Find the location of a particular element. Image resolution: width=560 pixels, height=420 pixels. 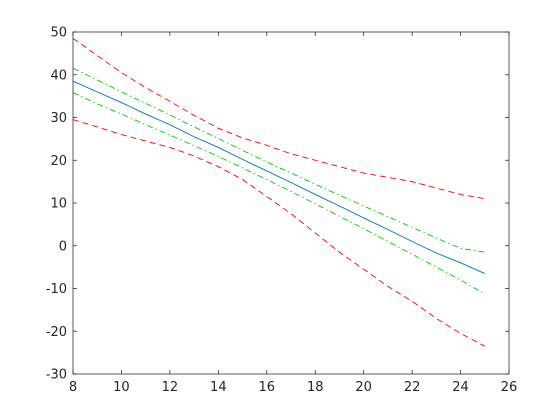

x-tick-label: 20 is located at coordinates (363, 387).